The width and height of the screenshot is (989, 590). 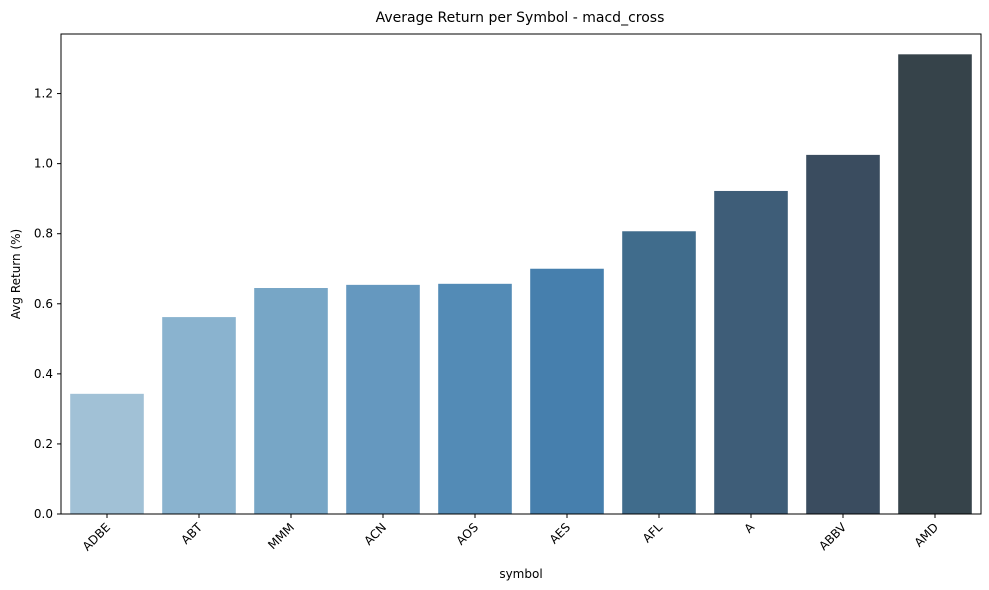 What do you see at coordinates (291, 401) in the screenshot?
I see `bar-mmm` at bounding box center [291, 401].